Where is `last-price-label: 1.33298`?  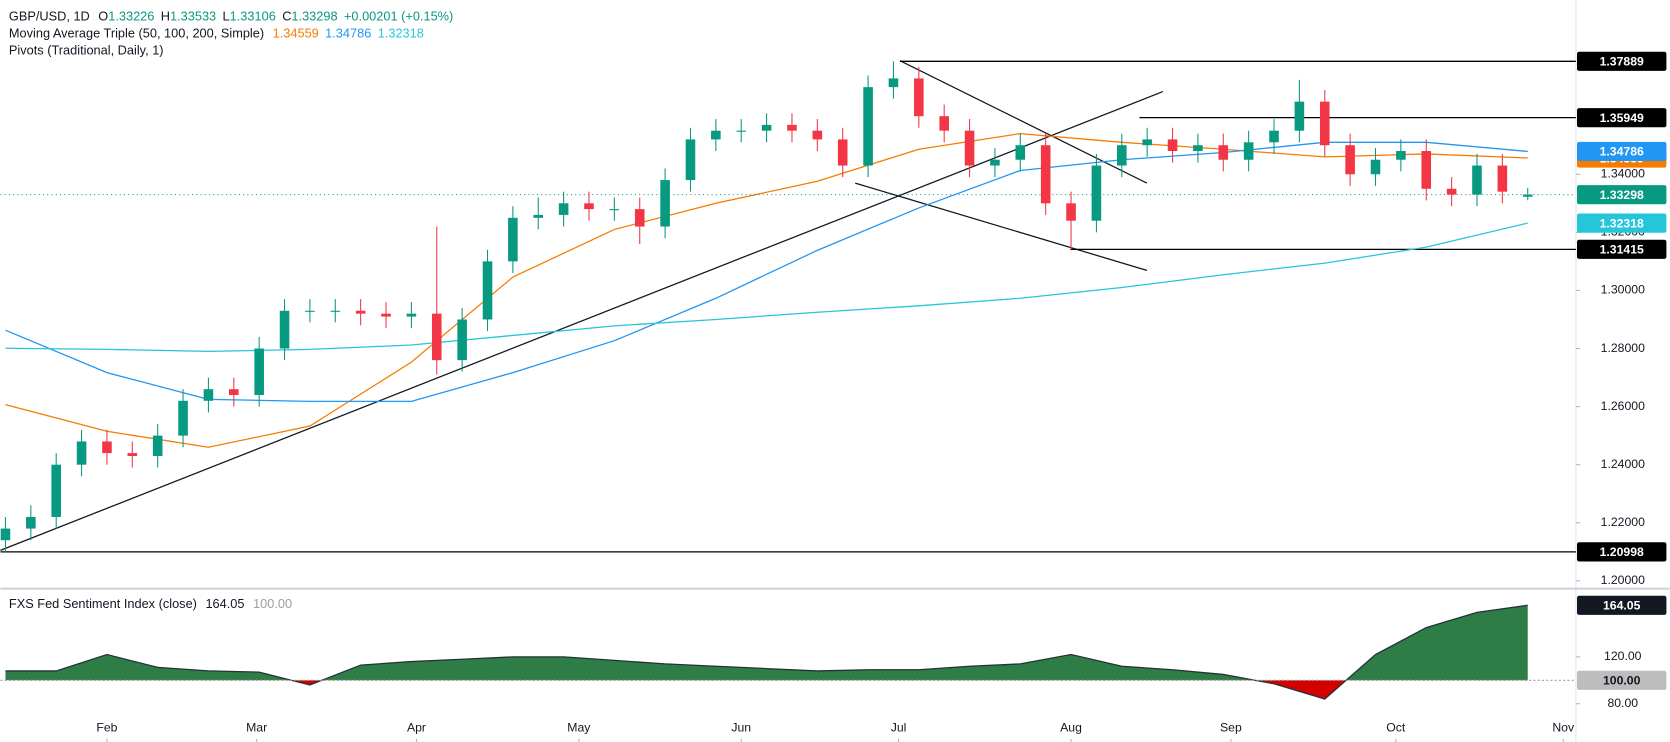 last-price-label: 1.33298 is located at coordinates (1622, 195).